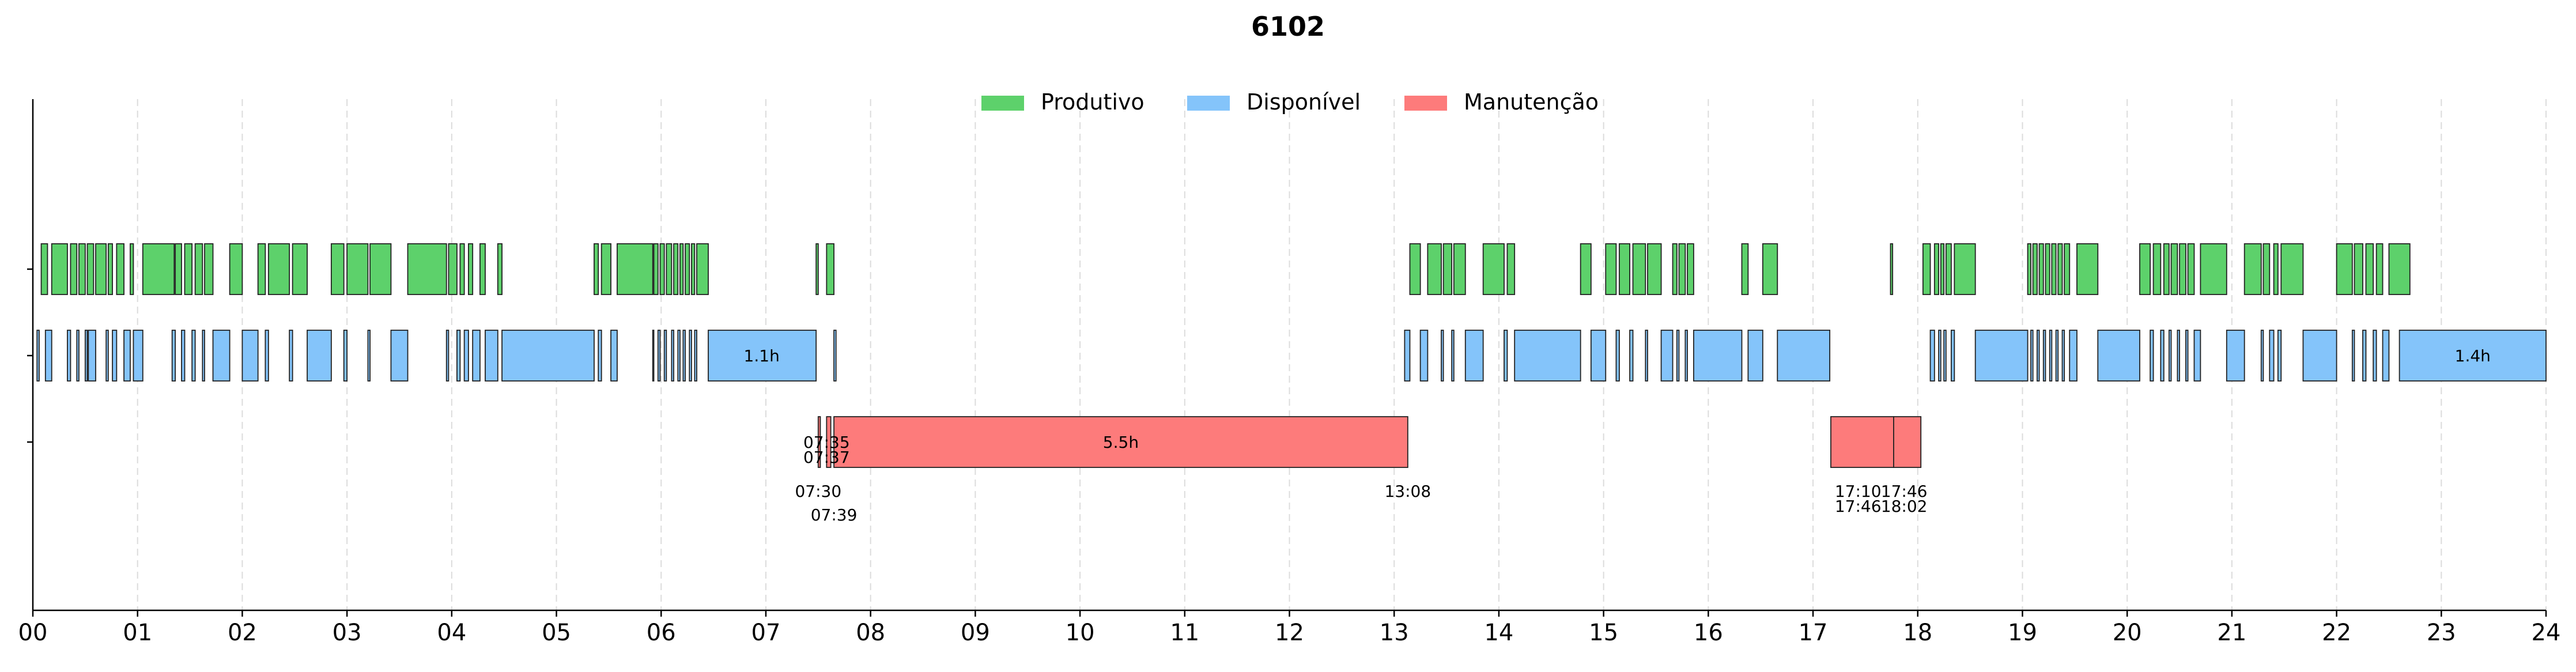 The width and height of the screenshot is (2576, 672). Describe the element at coordinates (1603, 633) in the screenshot. I see `x-tick-label: 15` at that location.